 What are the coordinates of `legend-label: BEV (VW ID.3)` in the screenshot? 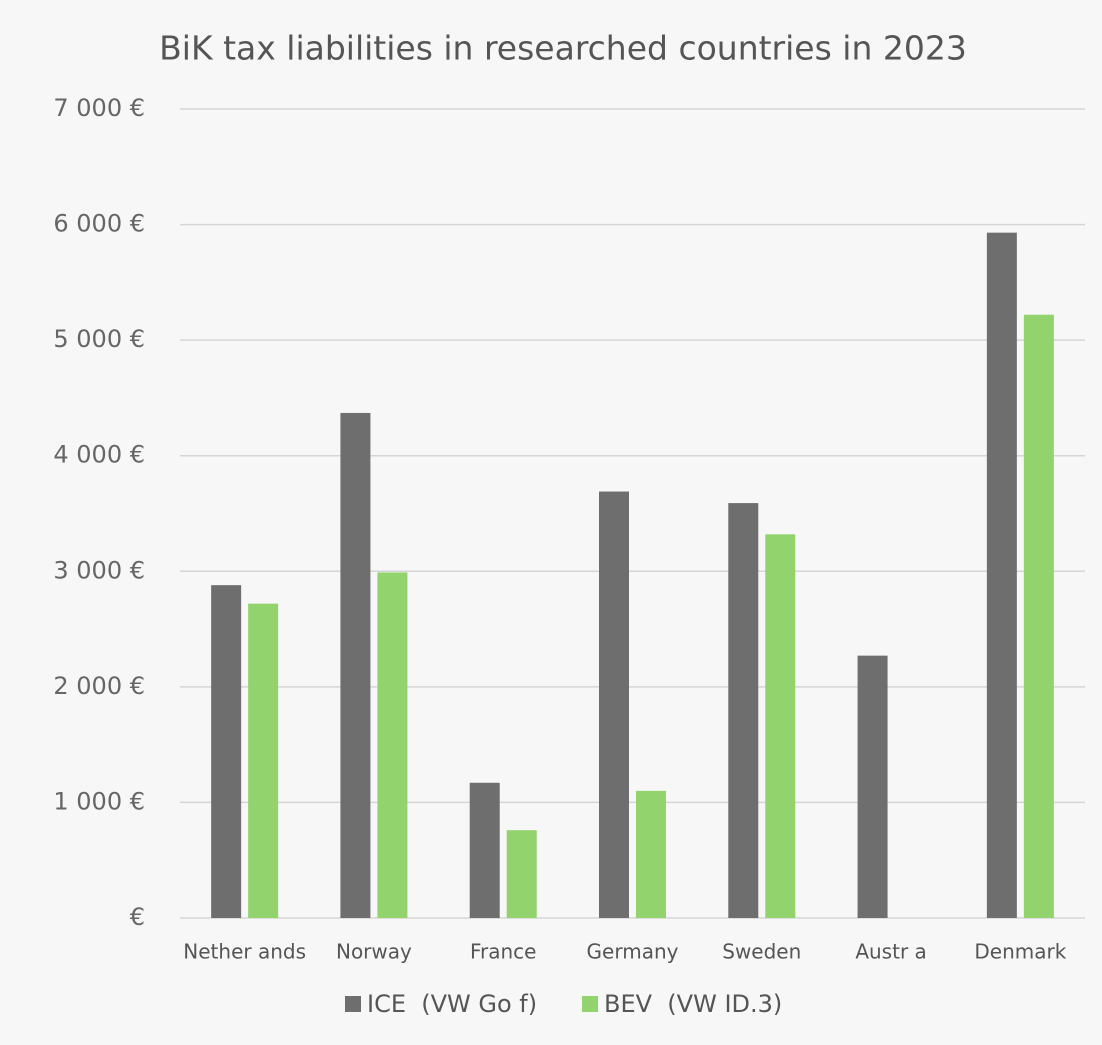 It's located at (693, 1004).